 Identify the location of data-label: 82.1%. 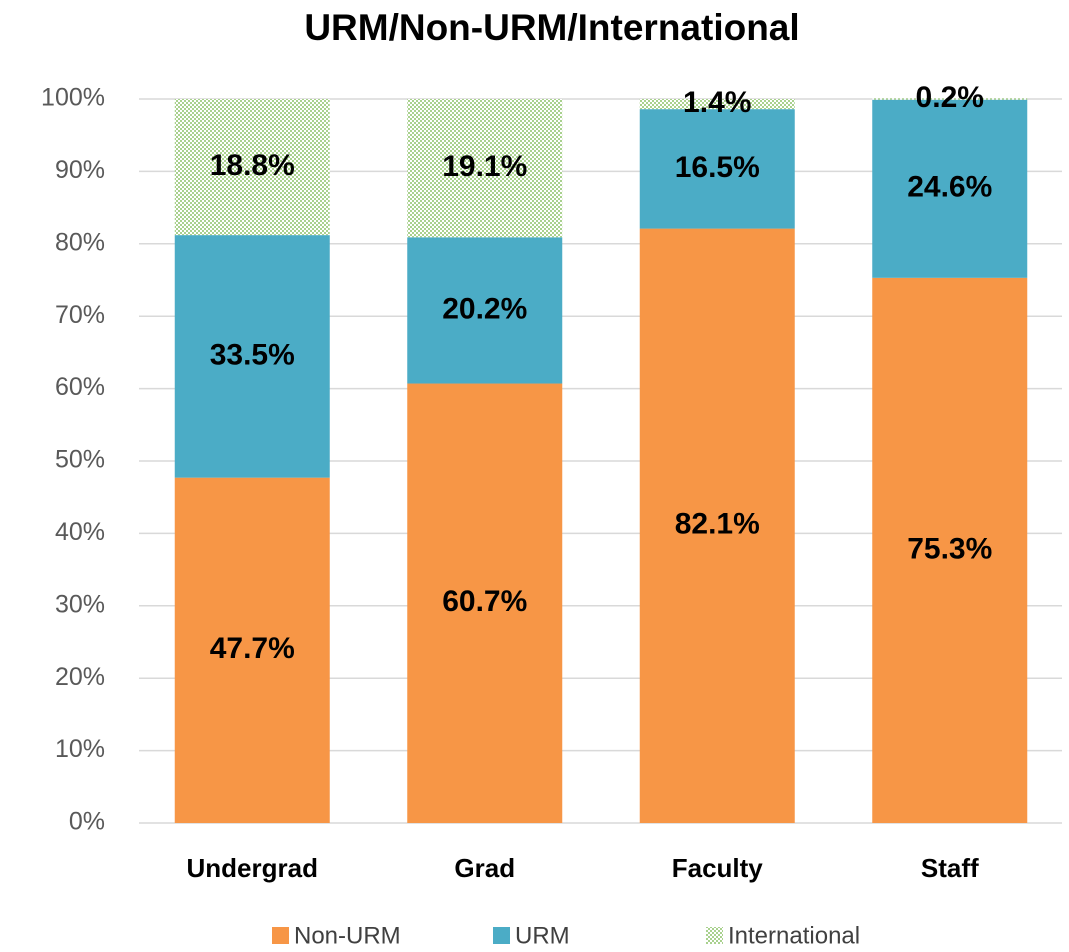
(717, 524).